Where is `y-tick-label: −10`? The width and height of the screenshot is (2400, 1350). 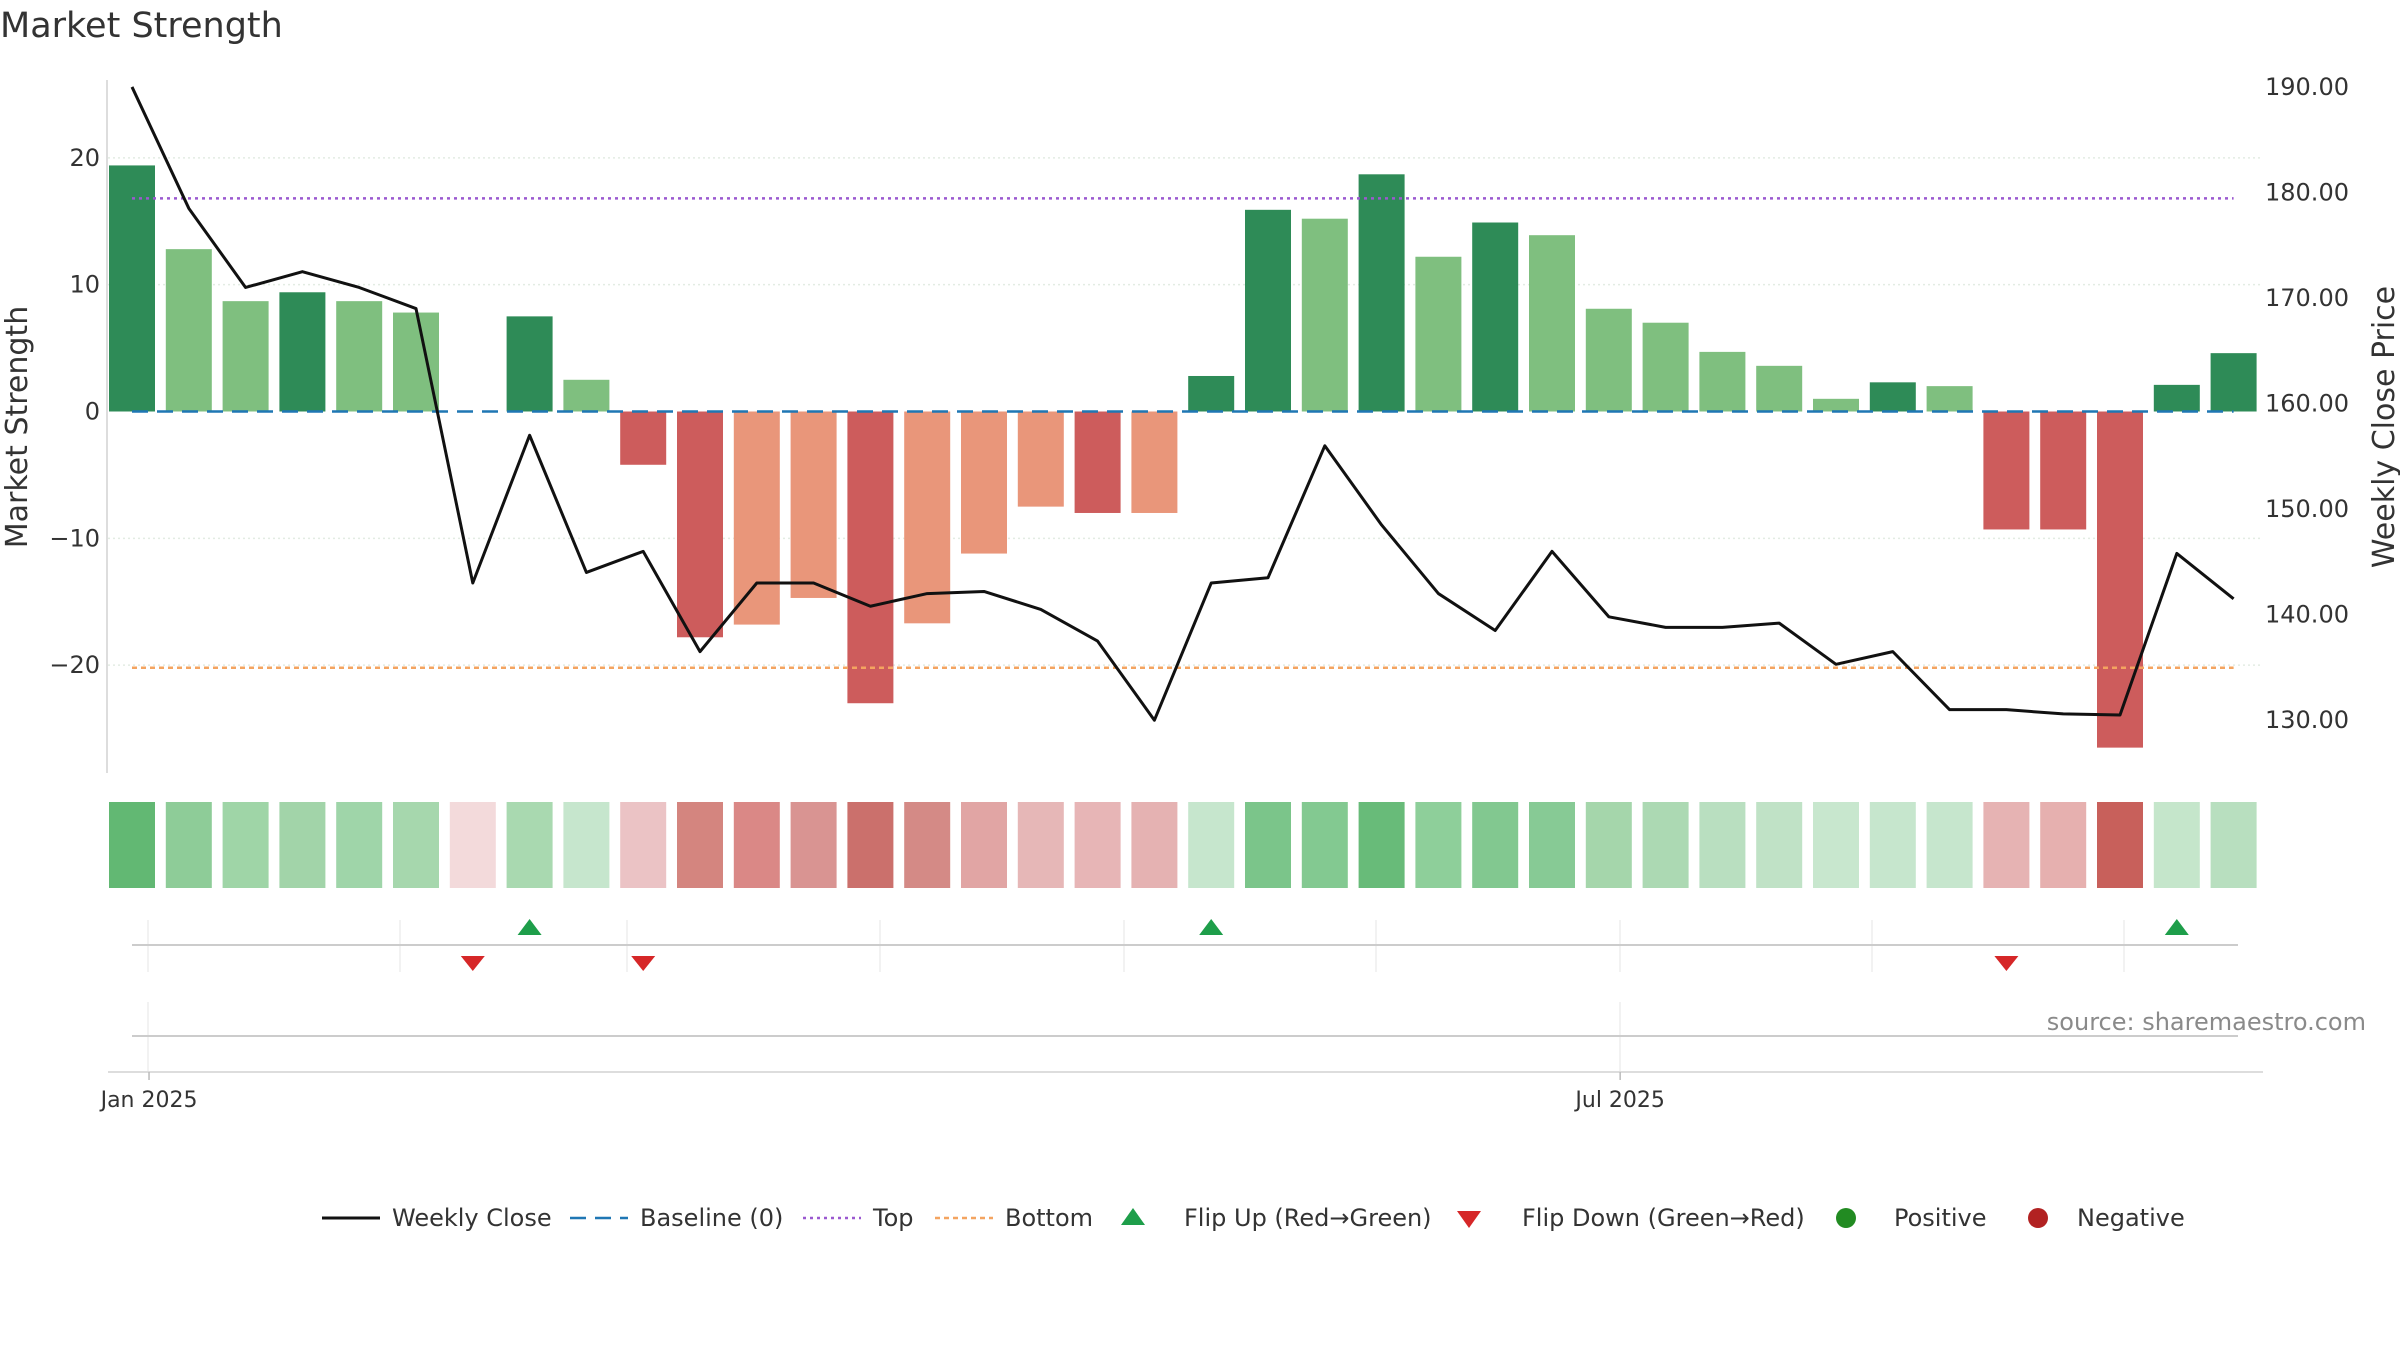
y-tick-label: −10 is located at coordinates (74, 538).